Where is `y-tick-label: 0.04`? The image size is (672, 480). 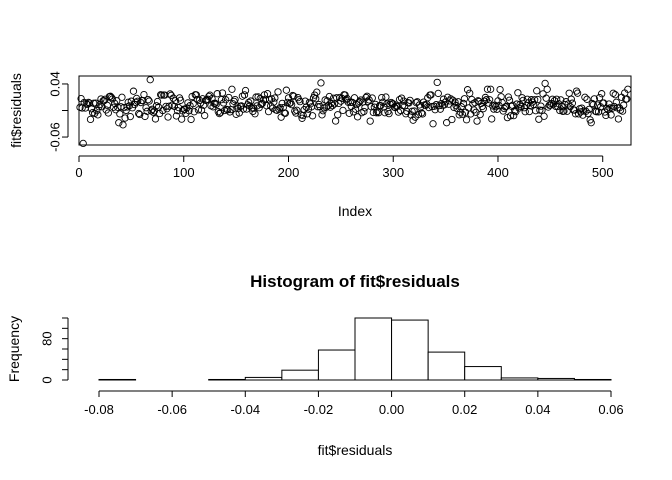
y-tick-label: 0.04 is located at coordinates (55, 83).